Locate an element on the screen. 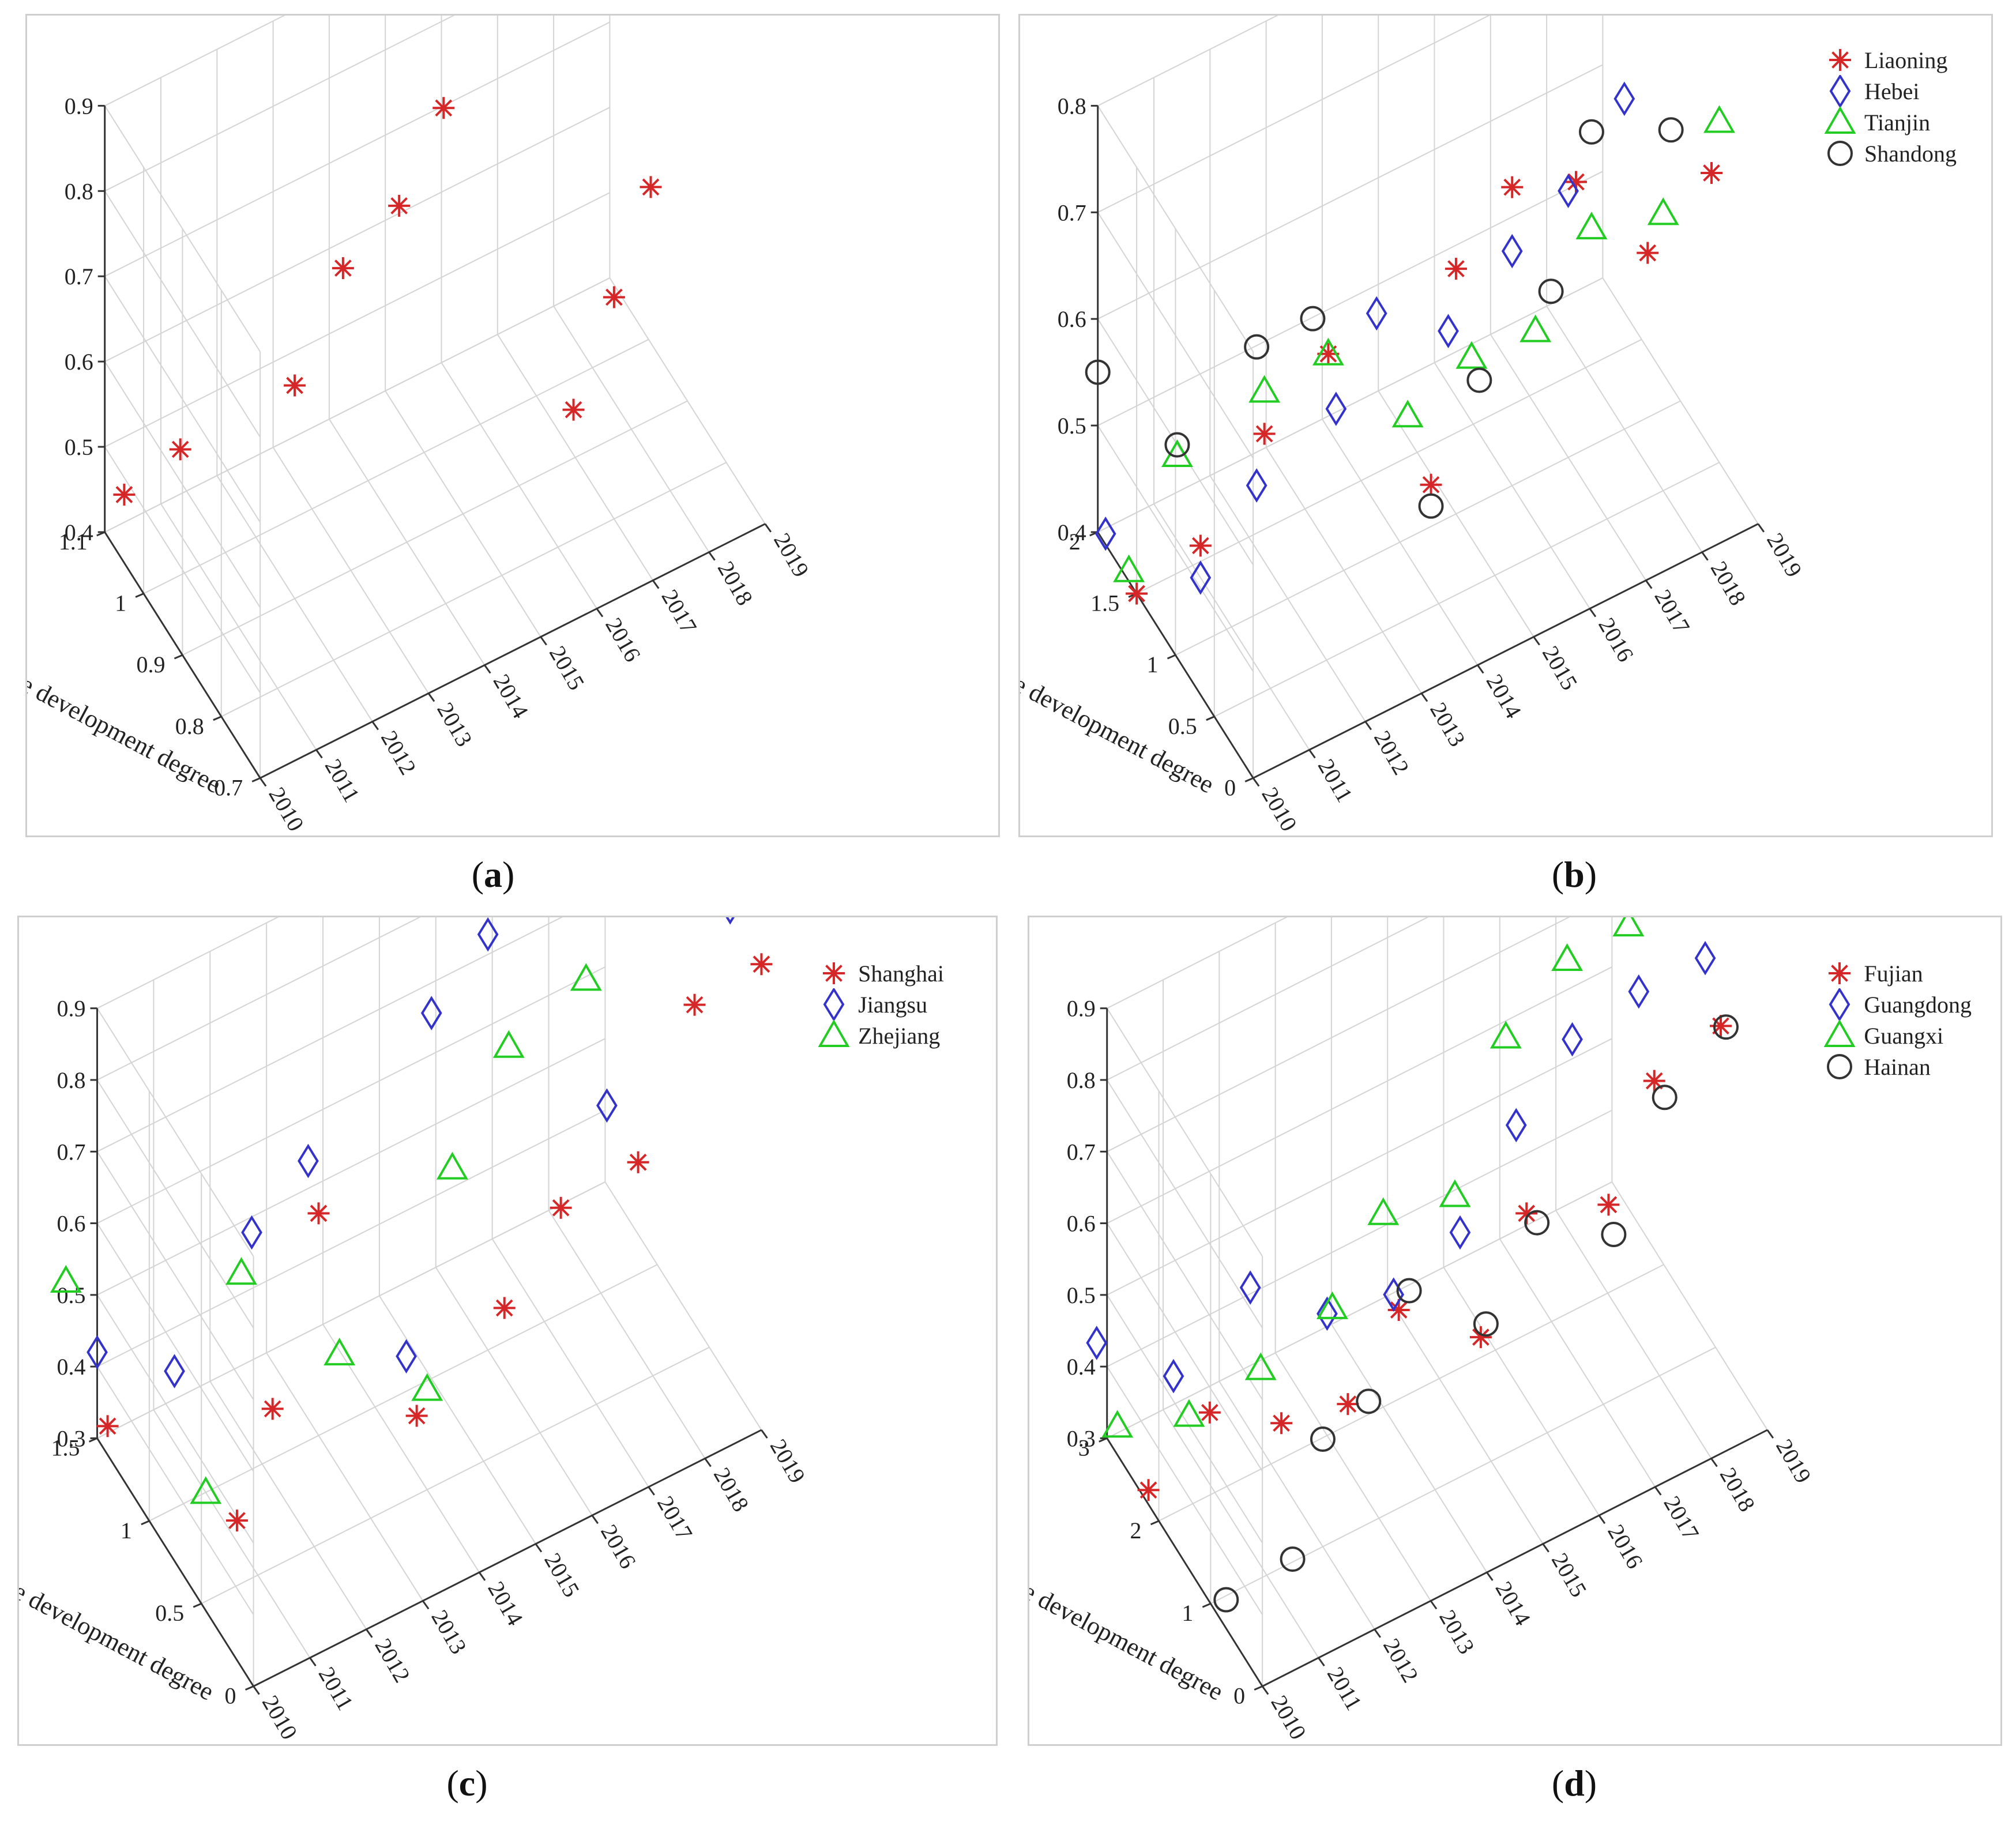 The height and width of the screenshot is (1822, 2016). z-tick-label: 0.4 is located at coordinates (79, 532).